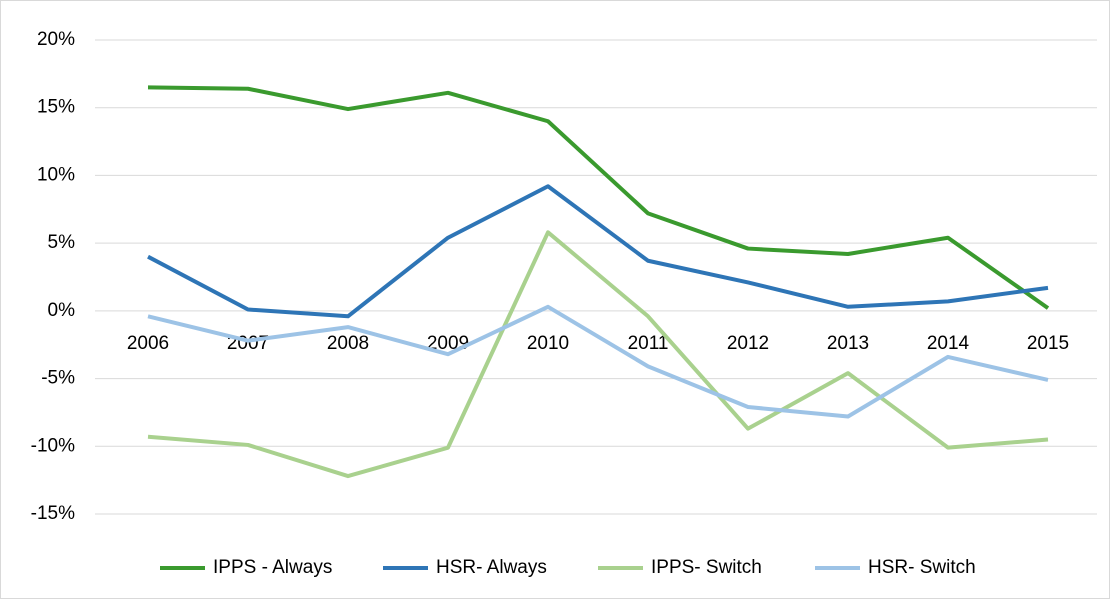  Describe the element at coordinates (748, 343) in the screenshot. I see `x-tick-label: 2012` at that location.